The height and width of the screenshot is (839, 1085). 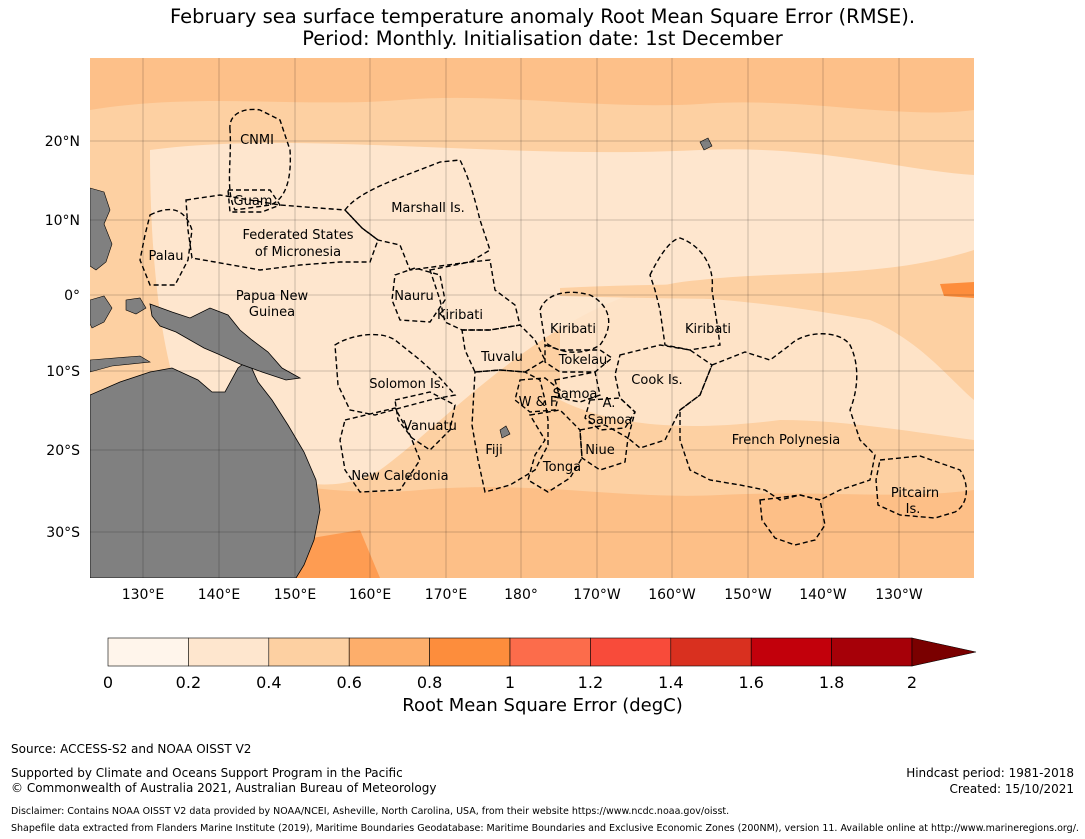 What do you see at coordinates (708, 329) in the screenshot?
I see `region-label-kiribati-line: Kiribati` at bounding box center [708, 329].